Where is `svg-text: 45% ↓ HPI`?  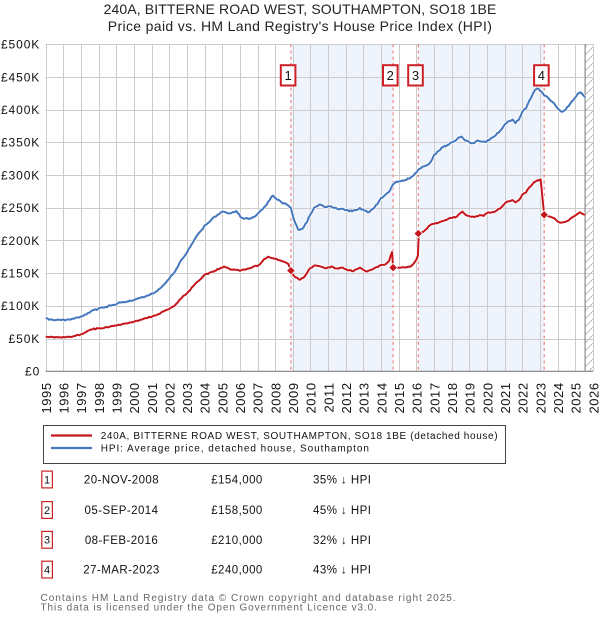
svg-text: 45% ↓ HPI is located at coordinates (342, 511).